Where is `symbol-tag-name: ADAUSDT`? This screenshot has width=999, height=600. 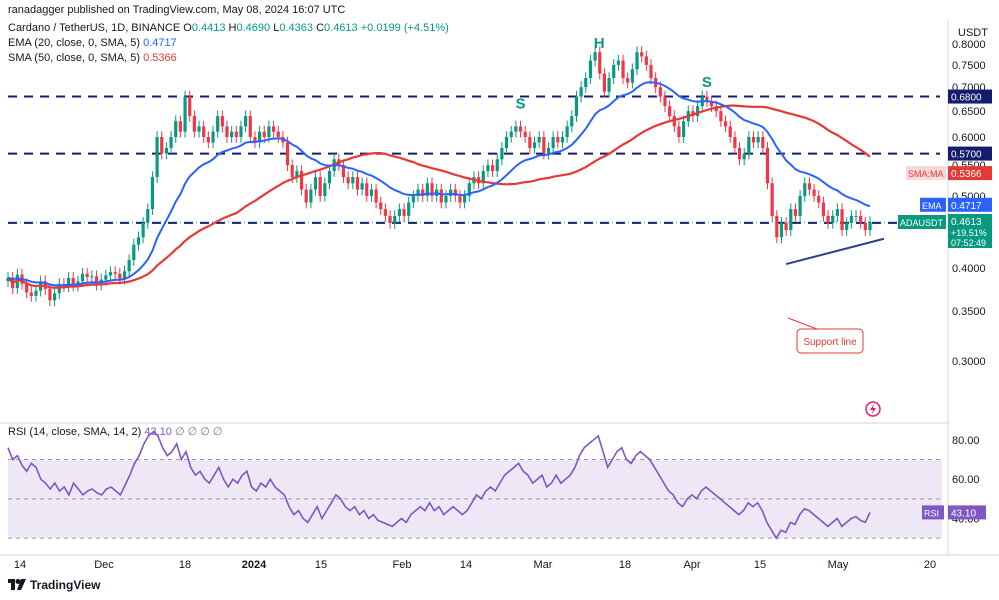
symbol-tag-name: ADAUSDT is located at coordinates (922, 223).